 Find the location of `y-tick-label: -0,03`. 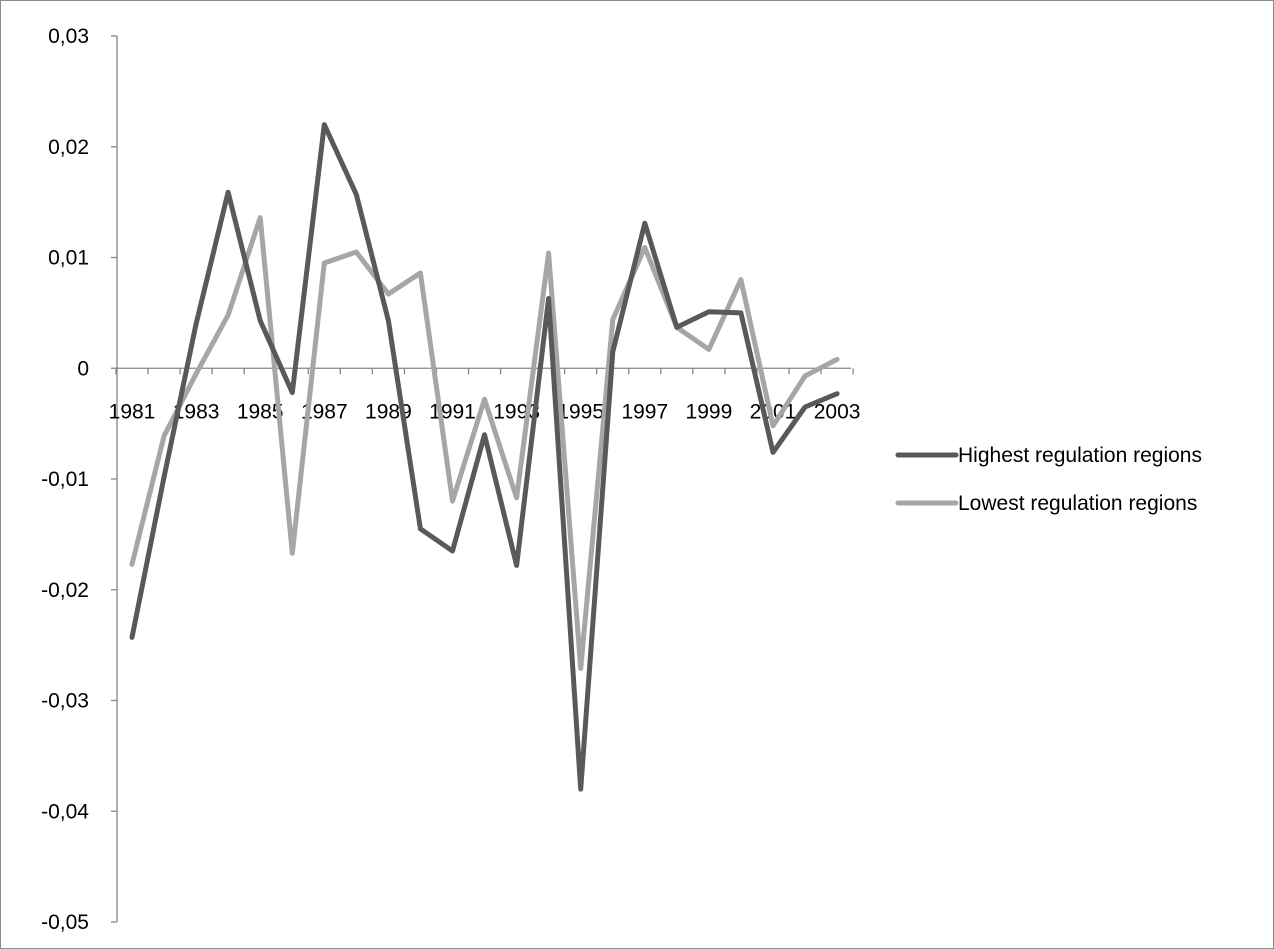

y-tick-label: -0,03 is located at coordinates (65, 701).